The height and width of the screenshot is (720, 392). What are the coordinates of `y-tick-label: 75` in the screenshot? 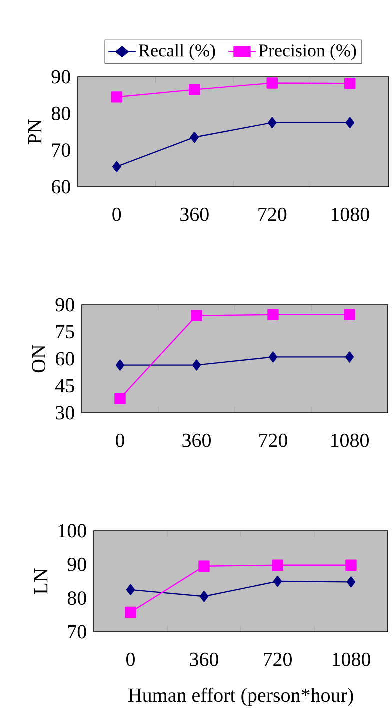 It's located at (65, 332).